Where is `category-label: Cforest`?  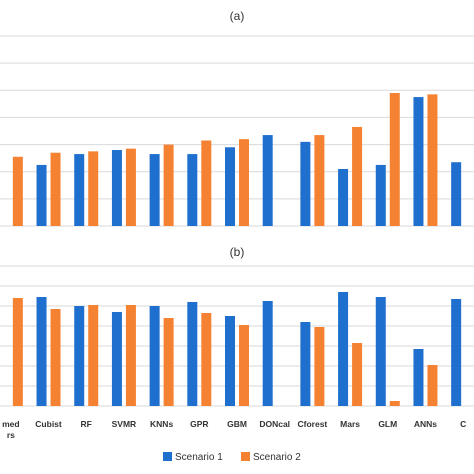
category-label: Cforest is located at coordinates (313, 424).